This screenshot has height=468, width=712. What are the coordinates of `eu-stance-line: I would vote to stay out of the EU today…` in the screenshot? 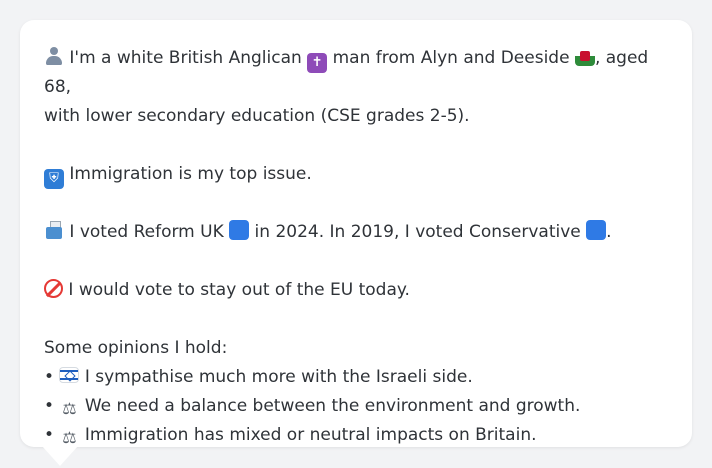 It's located at (356, 290).